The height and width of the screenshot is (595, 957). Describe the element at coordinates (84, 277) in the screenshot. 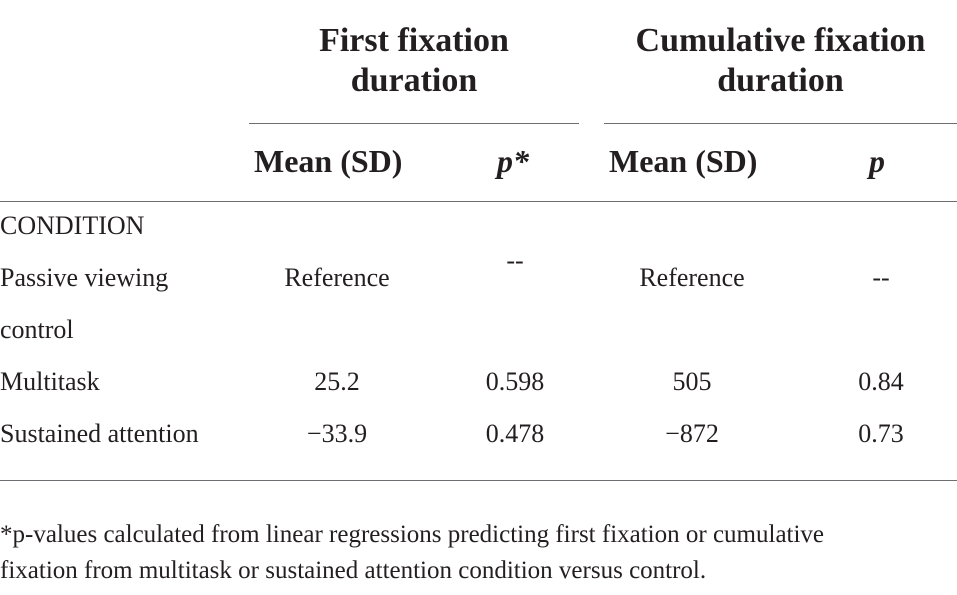

I see `row-label-passive-viewing-line1: Passive viewing` at that location.